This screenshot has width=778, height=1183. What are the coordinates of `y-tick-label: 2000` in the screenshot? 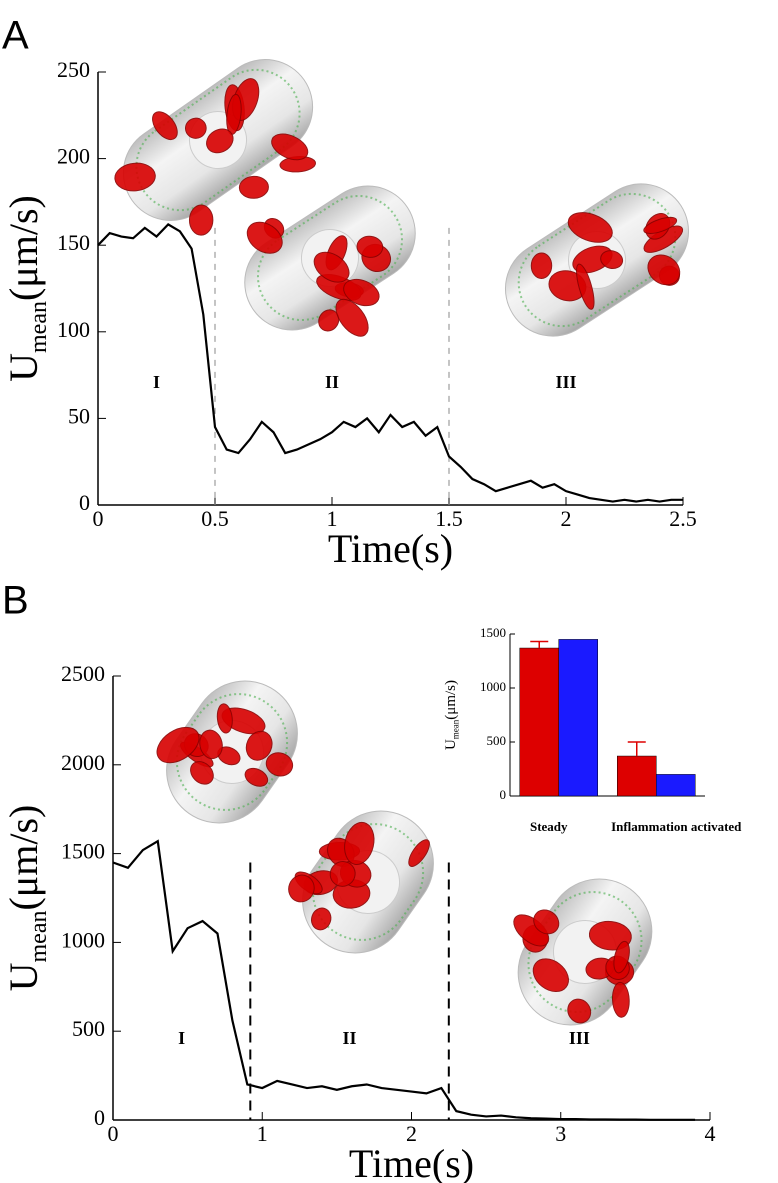 It's located at (83, 762).